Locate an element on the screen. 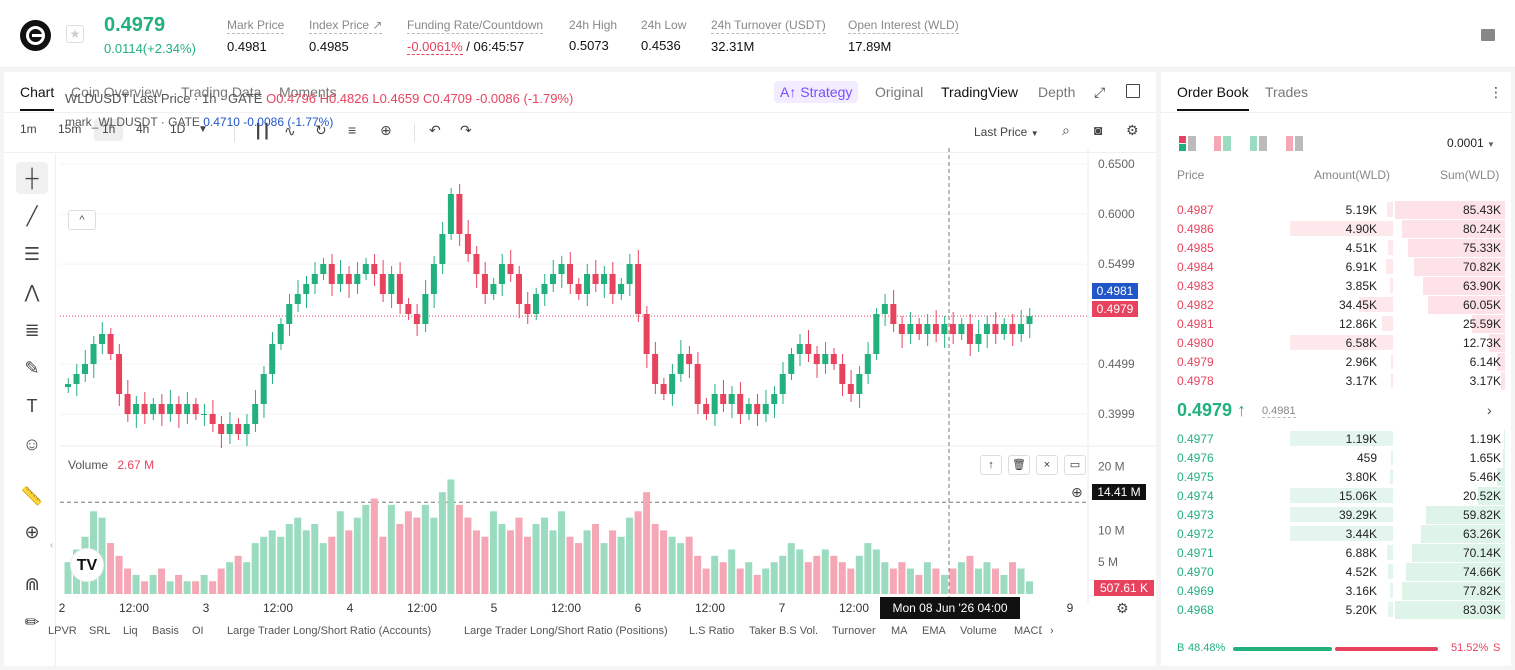 This screenshot has width=1515, height=670. indicator-basis: Basis is located at coordinates (165, 631).